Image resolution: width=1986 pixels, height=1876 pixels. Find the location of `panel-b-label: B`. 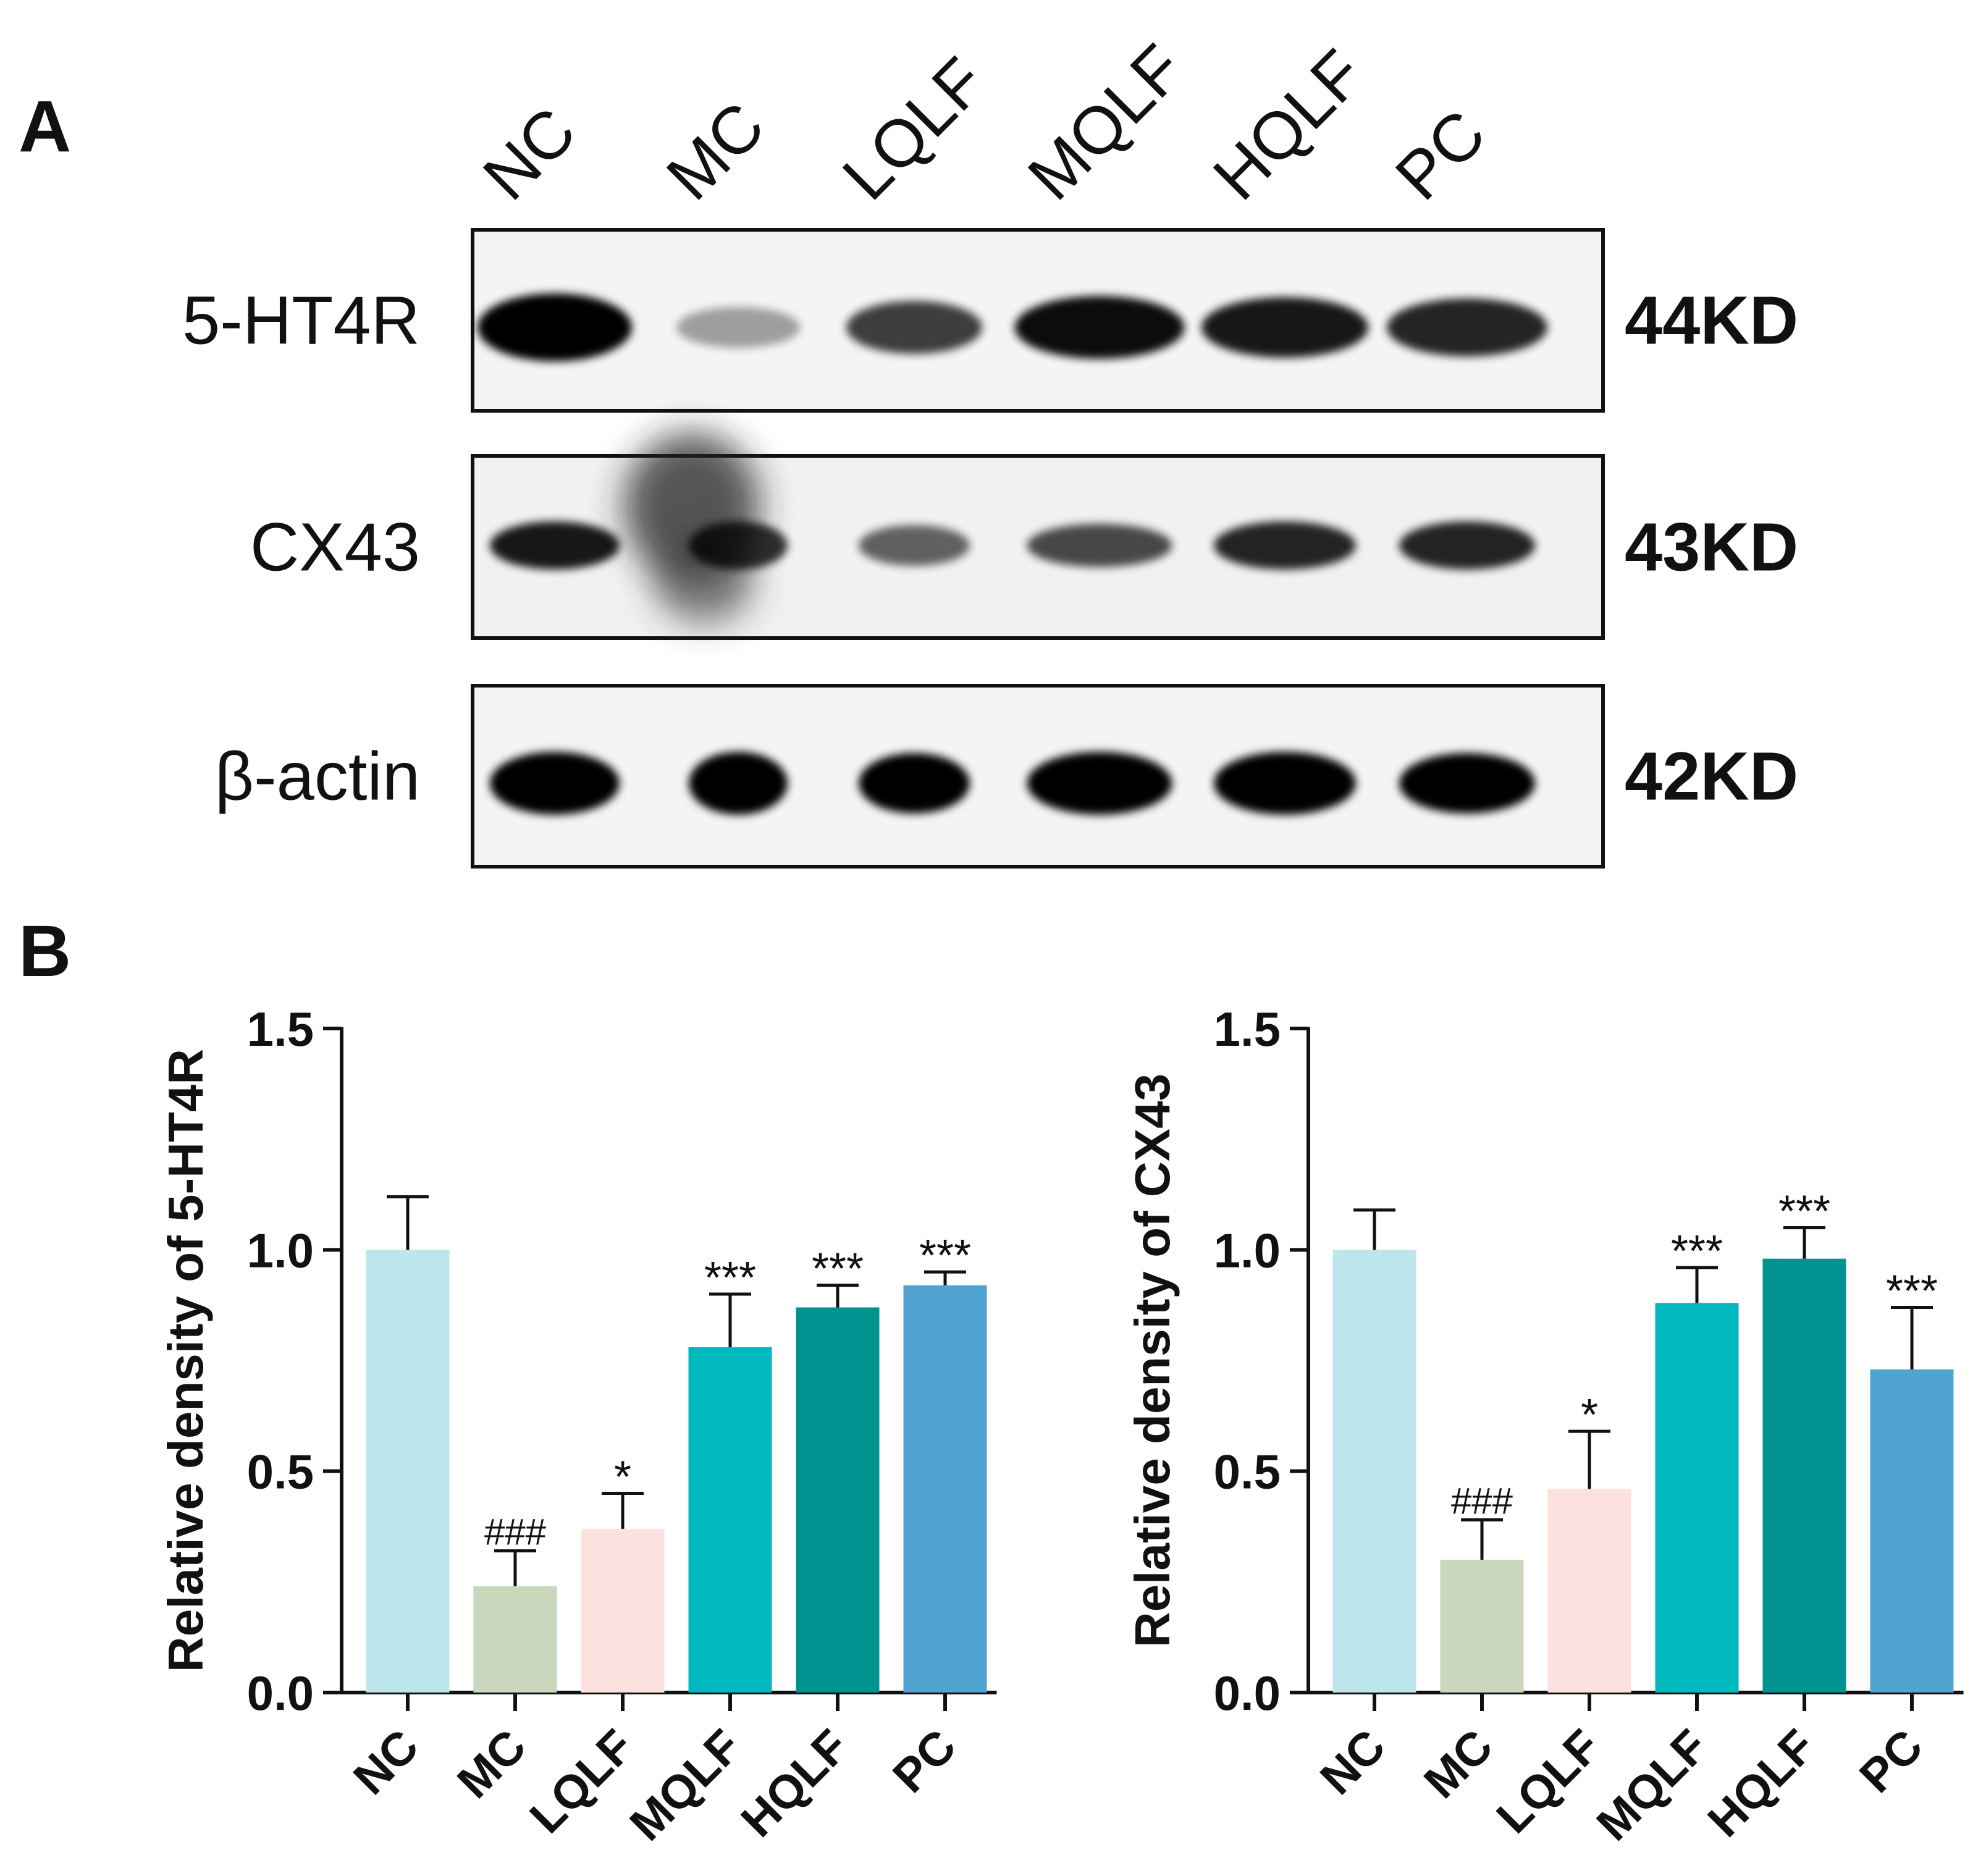

panel-b-label: B is located at coordinates (45, 951).